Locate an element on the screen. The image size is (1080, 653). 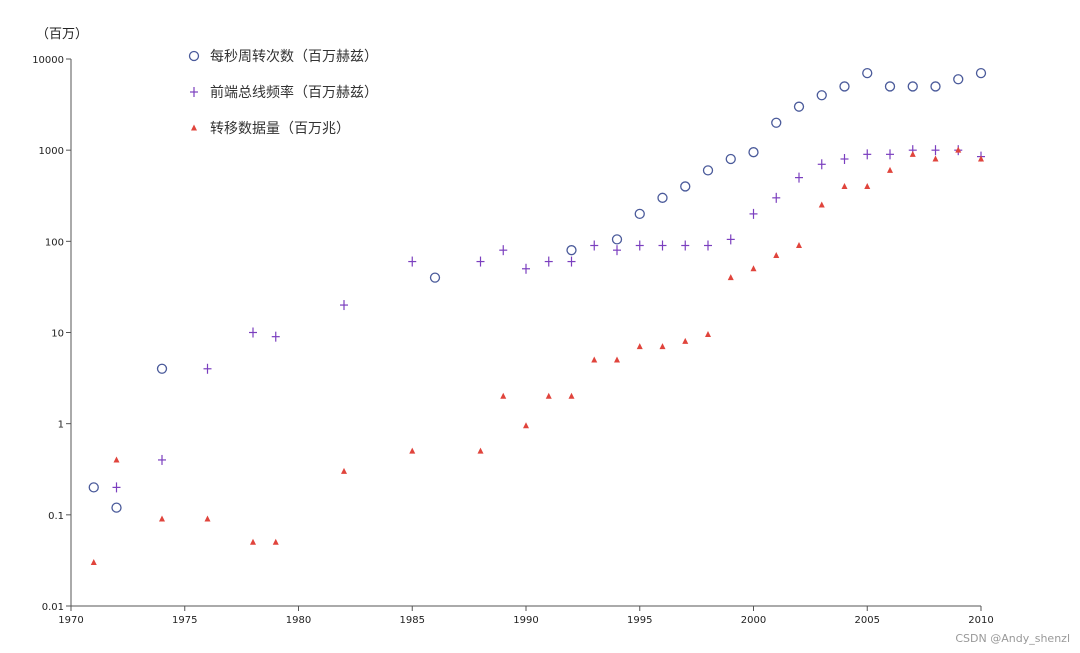
legend-label-series-1: 每秒周转次数（百万赫兹） is located at coordinates (294, 57).